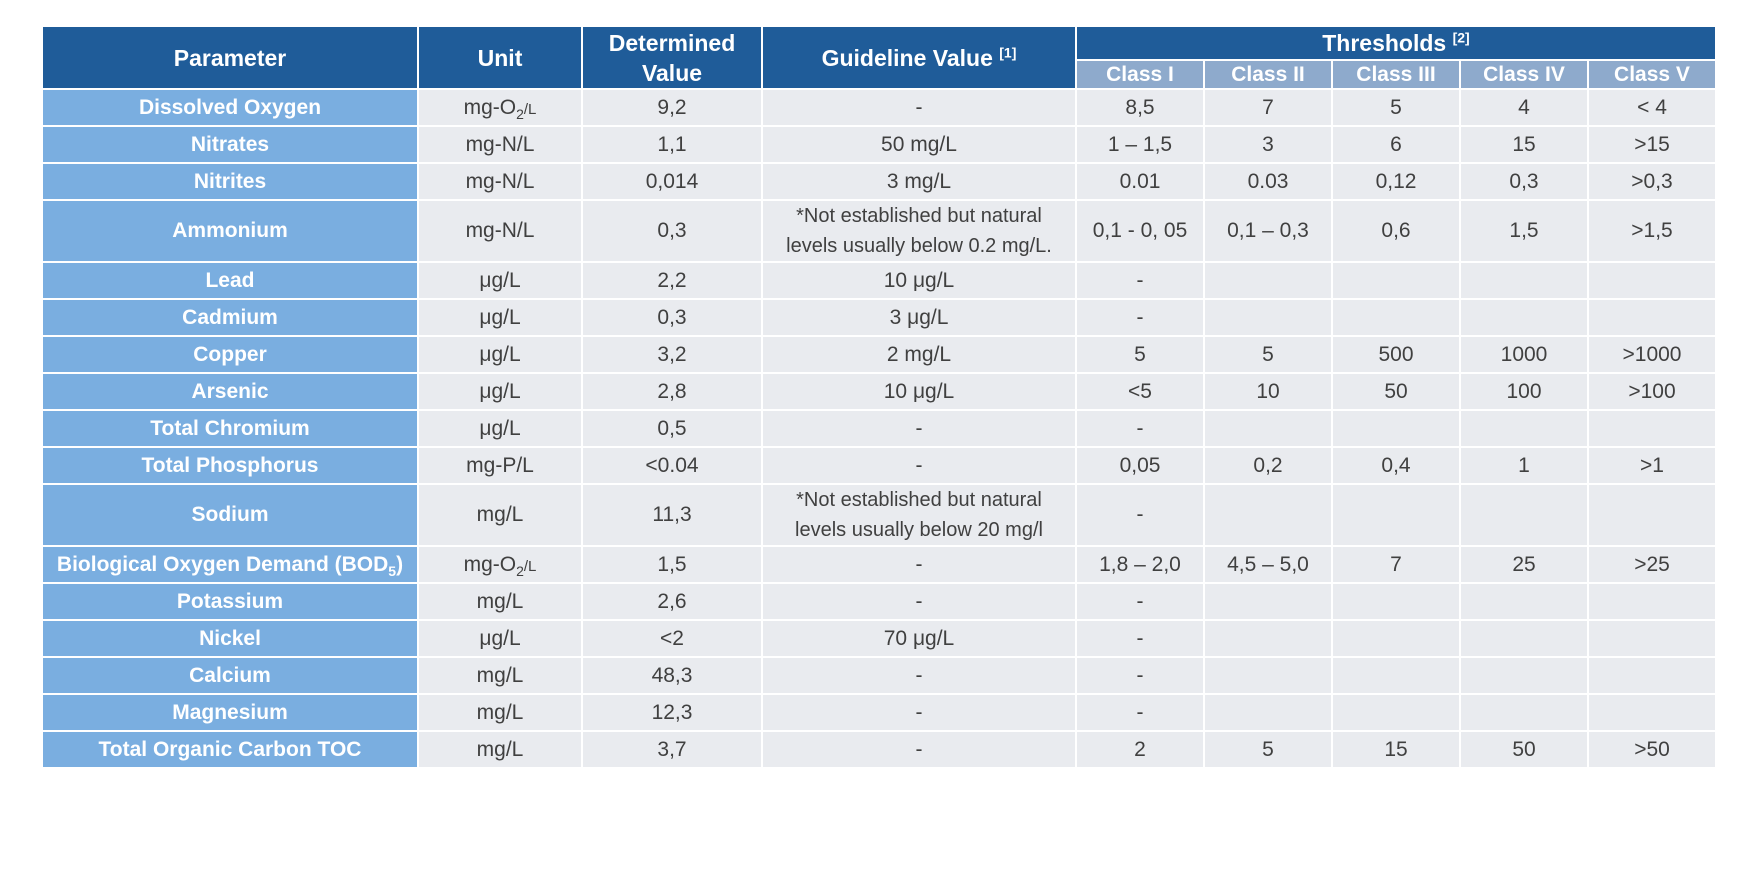 Image resolution: width=1743 pixels, height=884 pixels. Describe the element at coordinates (230, 564) in the screenshot. I see `parameter-cell: Biological Oxygen Demand (BOD5)` at that location.